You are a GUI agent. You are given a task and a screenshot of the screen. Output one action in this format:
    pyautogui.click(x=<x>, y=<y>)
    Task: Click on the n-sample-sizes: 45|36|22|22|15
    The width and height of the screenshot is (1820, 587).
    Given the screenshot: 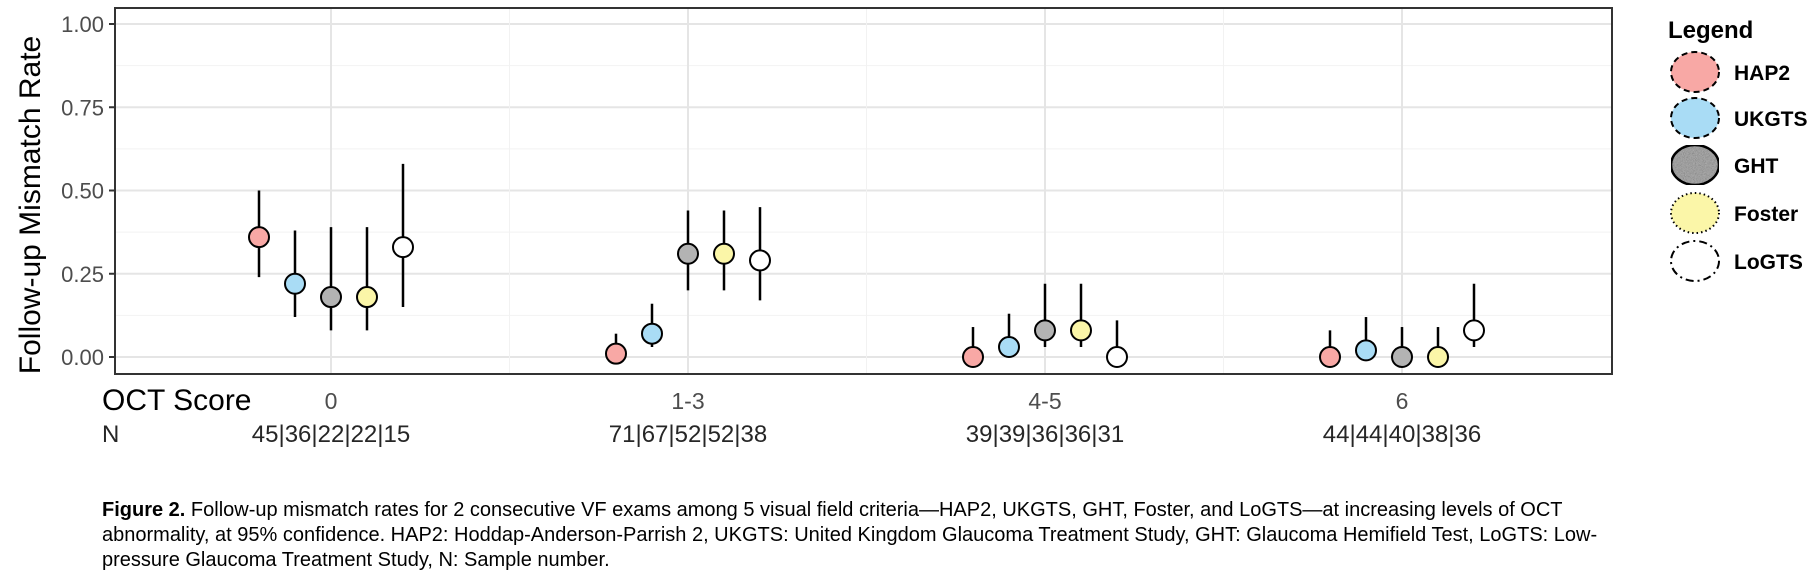 What is the action you would take?
    pyautogui.click(x=331, y=434)
    